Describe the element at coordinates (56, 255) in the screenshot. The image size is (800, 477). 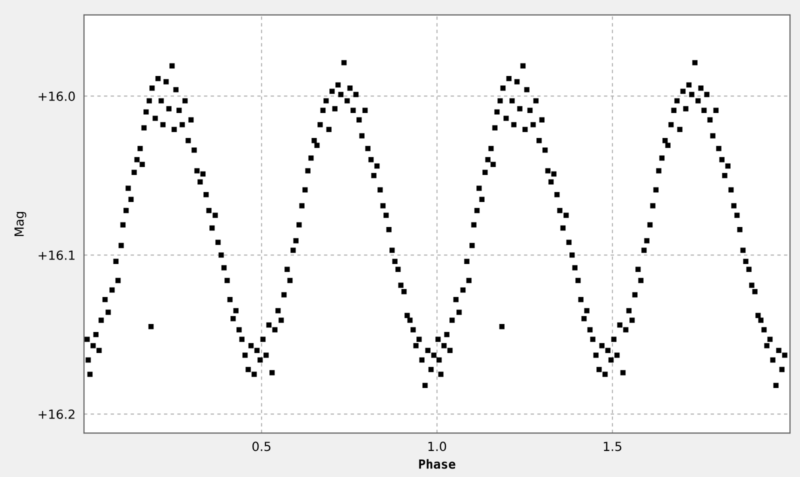
I see `y-tick-label: +16.1` at that location.